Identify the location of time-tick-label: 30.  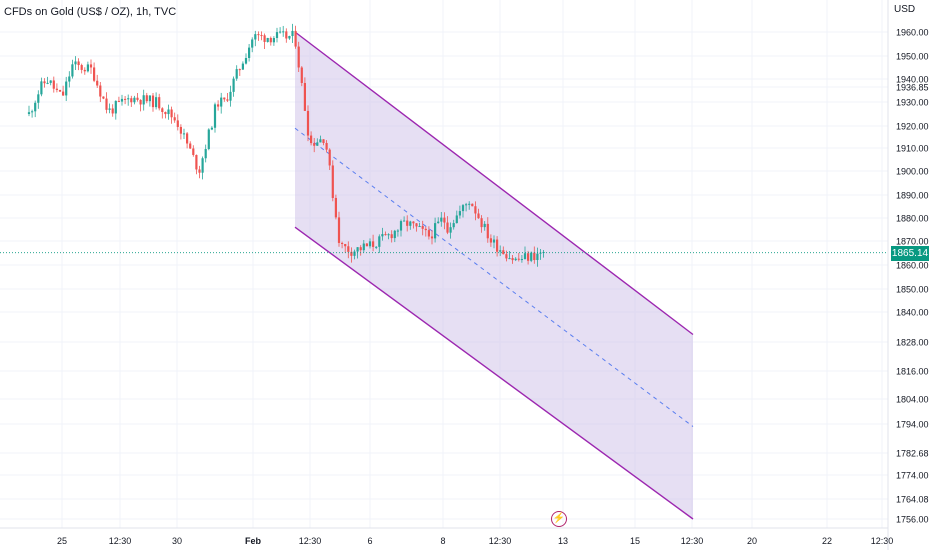
(177, 541).